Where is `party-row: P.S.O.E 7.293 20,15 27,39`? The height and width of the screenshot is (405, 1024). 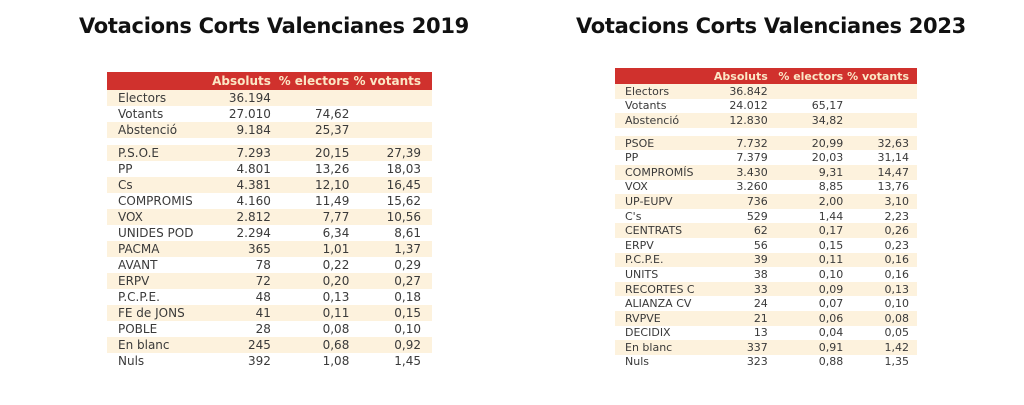 party-row: P.S.O.E 7.293 20,15 27,39 is located at coordinates (269, 153).